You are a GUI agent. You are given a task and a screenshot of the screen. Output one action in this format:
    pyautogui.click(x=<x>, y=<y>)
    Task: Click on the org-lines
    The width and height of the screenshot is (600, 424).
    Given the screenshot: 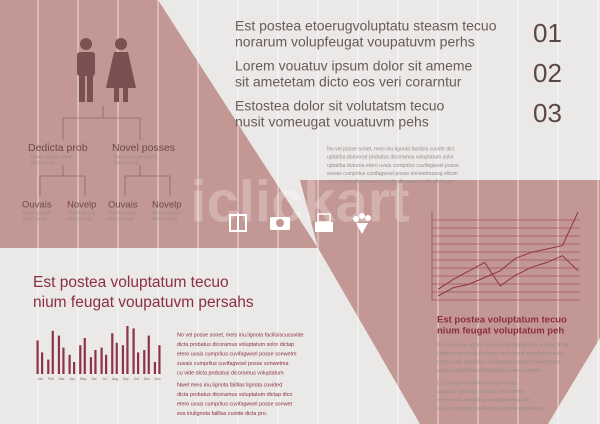 What is the action you would take?
    pyautogui.click(x=105, y=151)
    